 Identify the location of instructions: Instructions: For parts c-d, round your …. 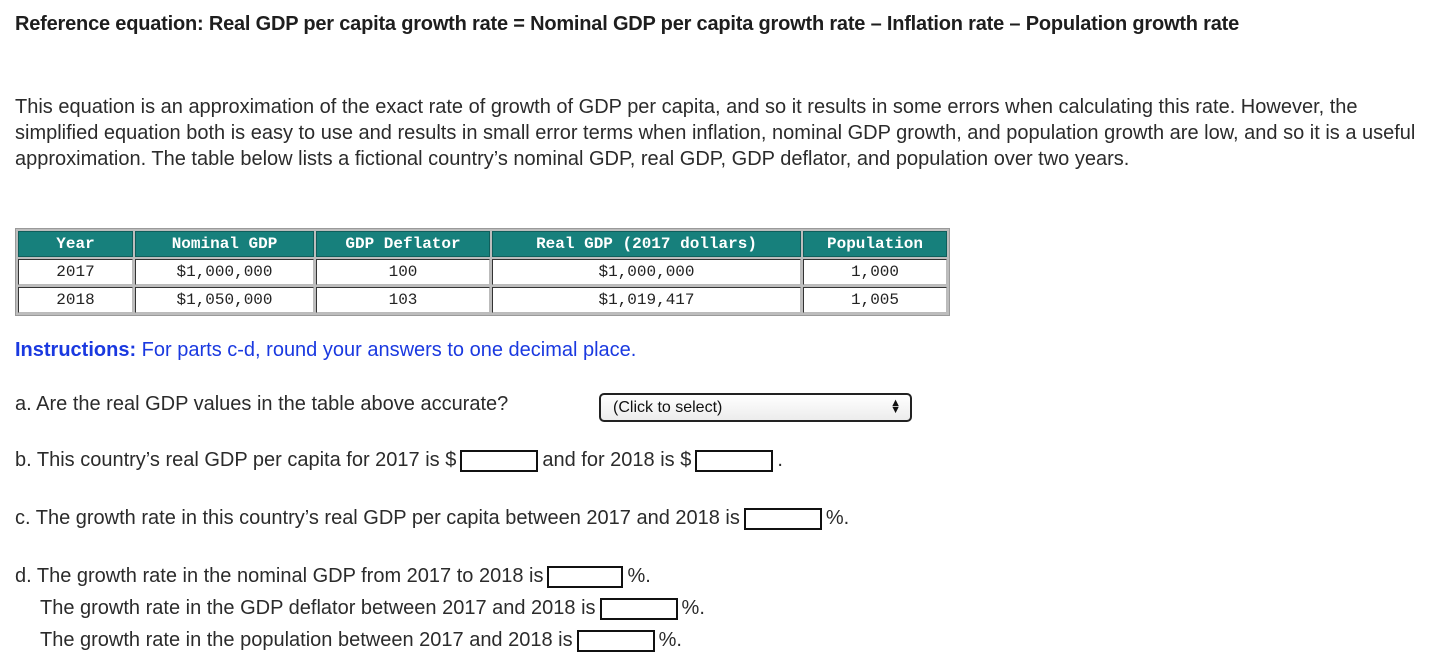
(325, 350).